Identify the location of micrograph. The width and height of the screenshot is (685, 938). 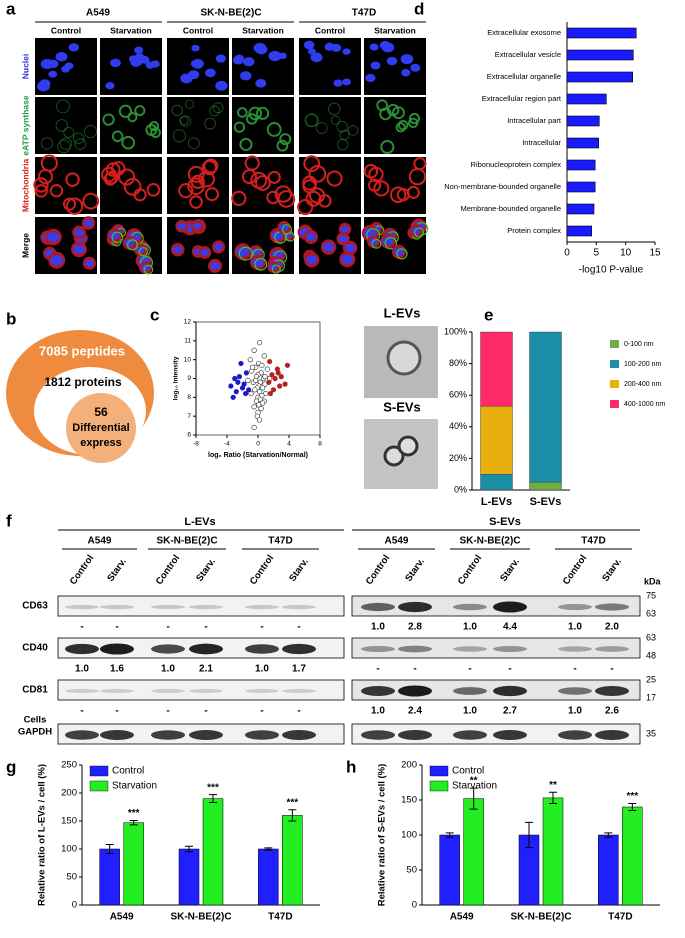
(330, 185).